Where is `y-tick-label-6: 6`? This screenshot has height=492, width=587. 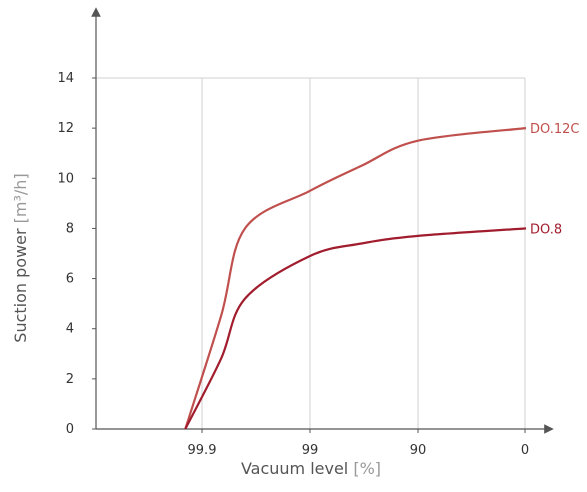 y-tick-label-6: 6 is located at coordinates (70, 279).